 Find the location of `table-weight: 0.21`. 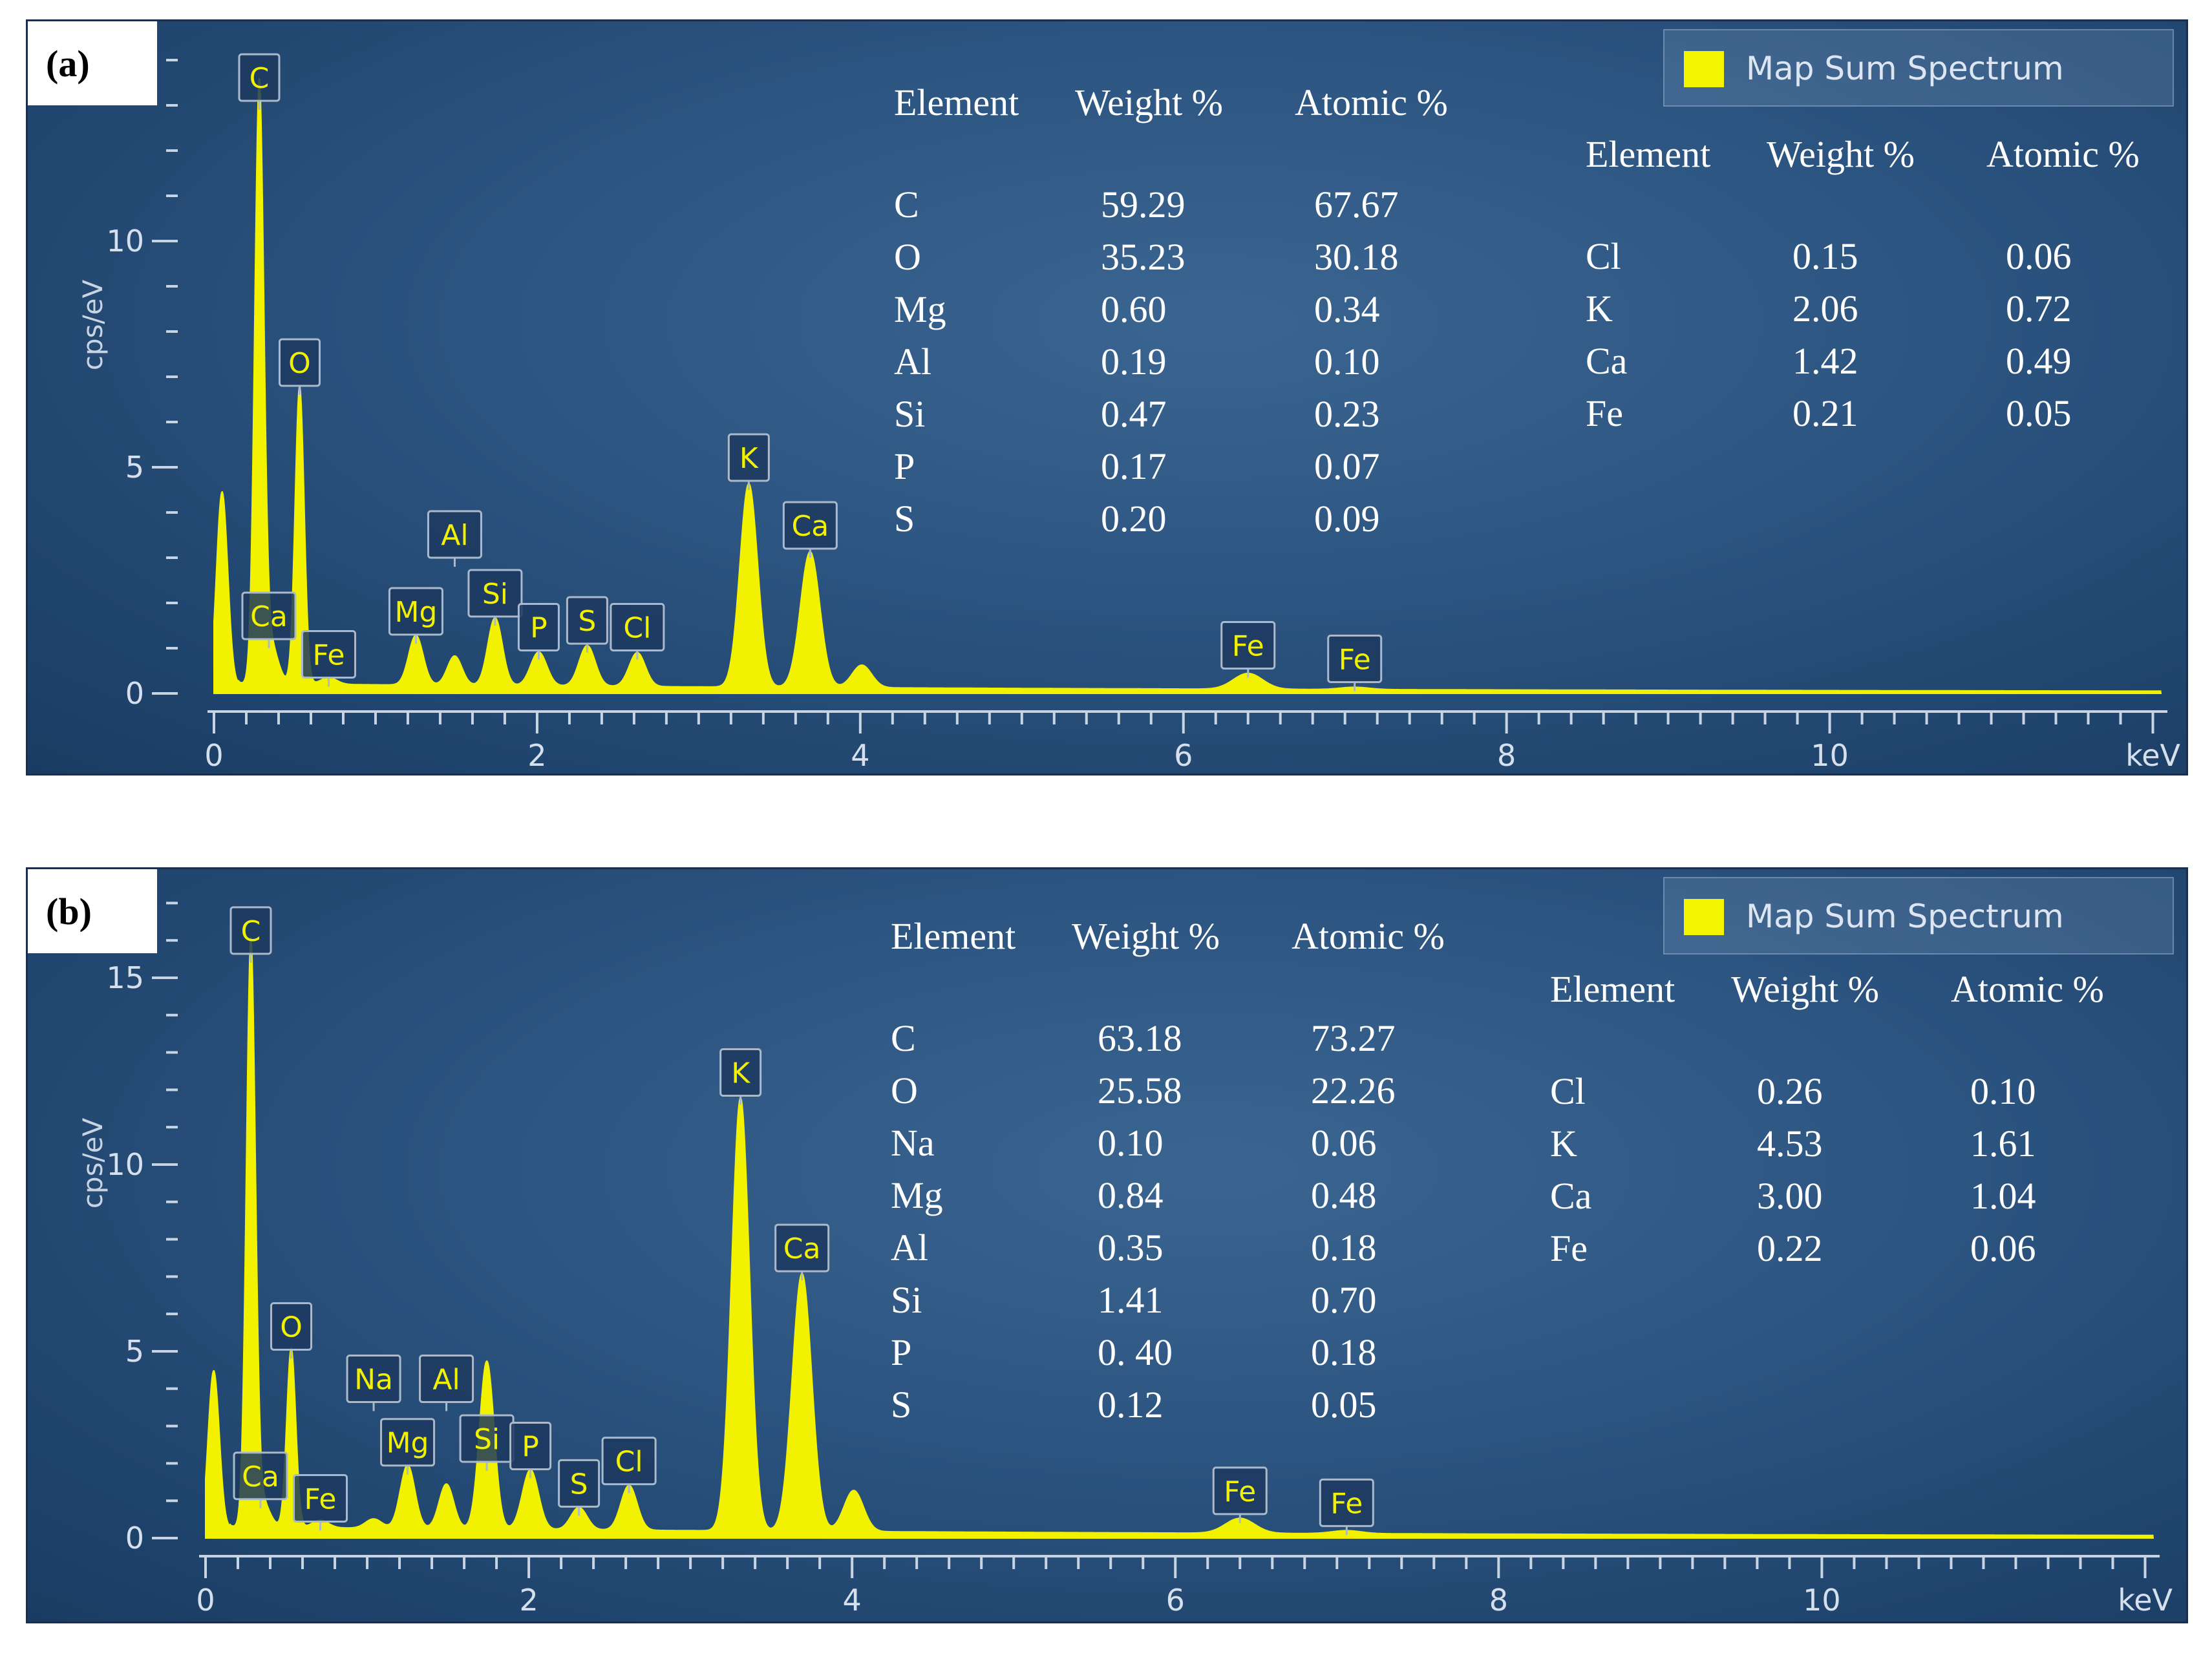

table-weight: 0.21 is located at coordinates (1825, 413).